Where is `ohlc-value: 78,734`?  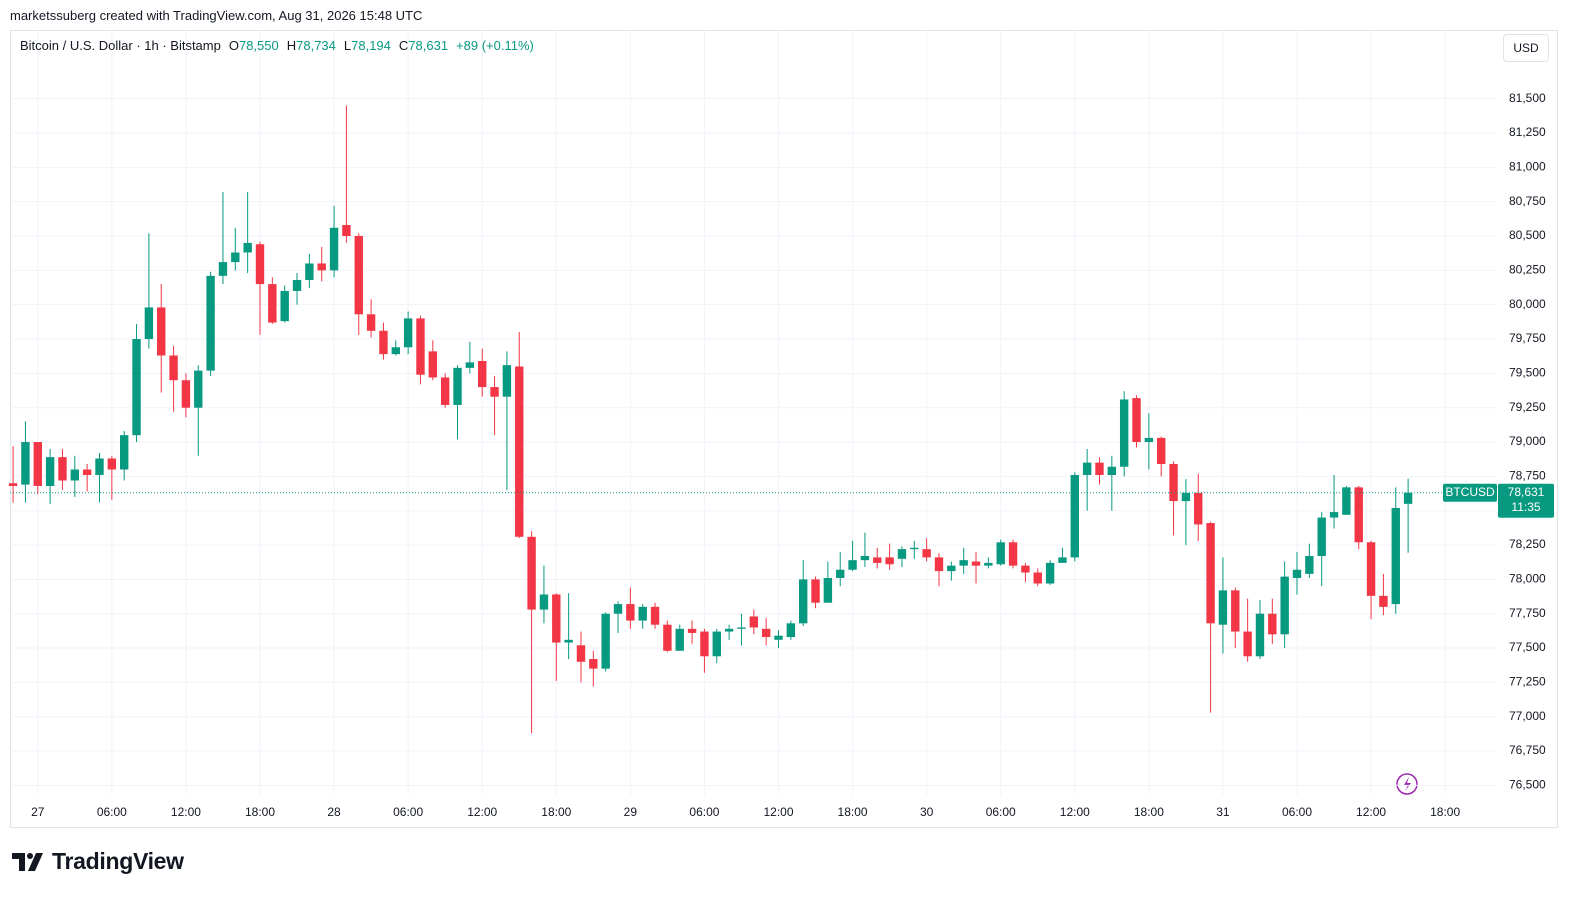 ohlc-value: 78,734 is located at coordinates (316, 45).